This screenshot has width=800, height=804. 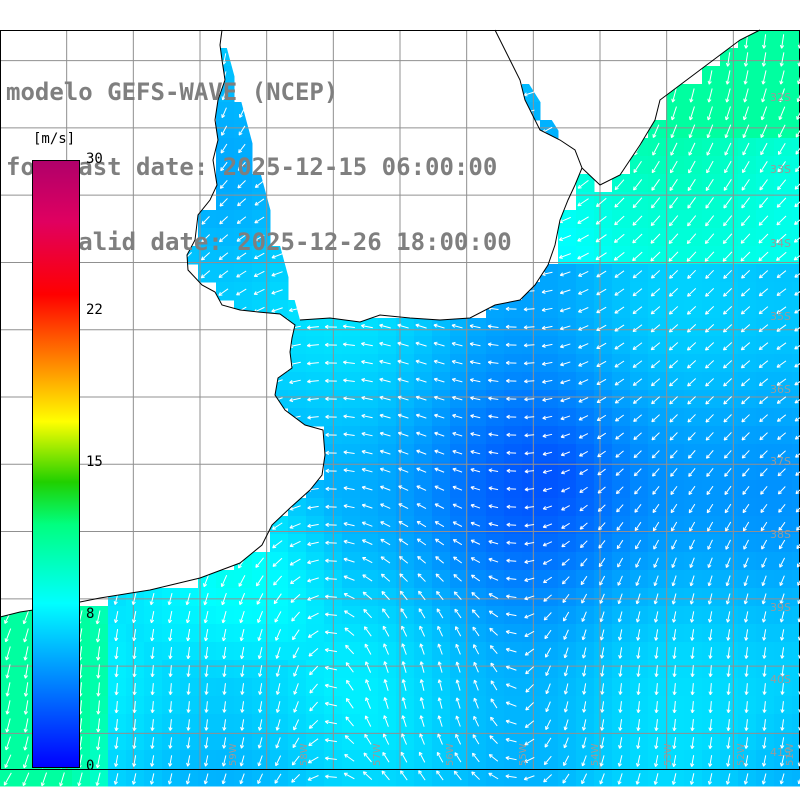 I want to click on lat-label: 36S, so click(x=780, y=389).